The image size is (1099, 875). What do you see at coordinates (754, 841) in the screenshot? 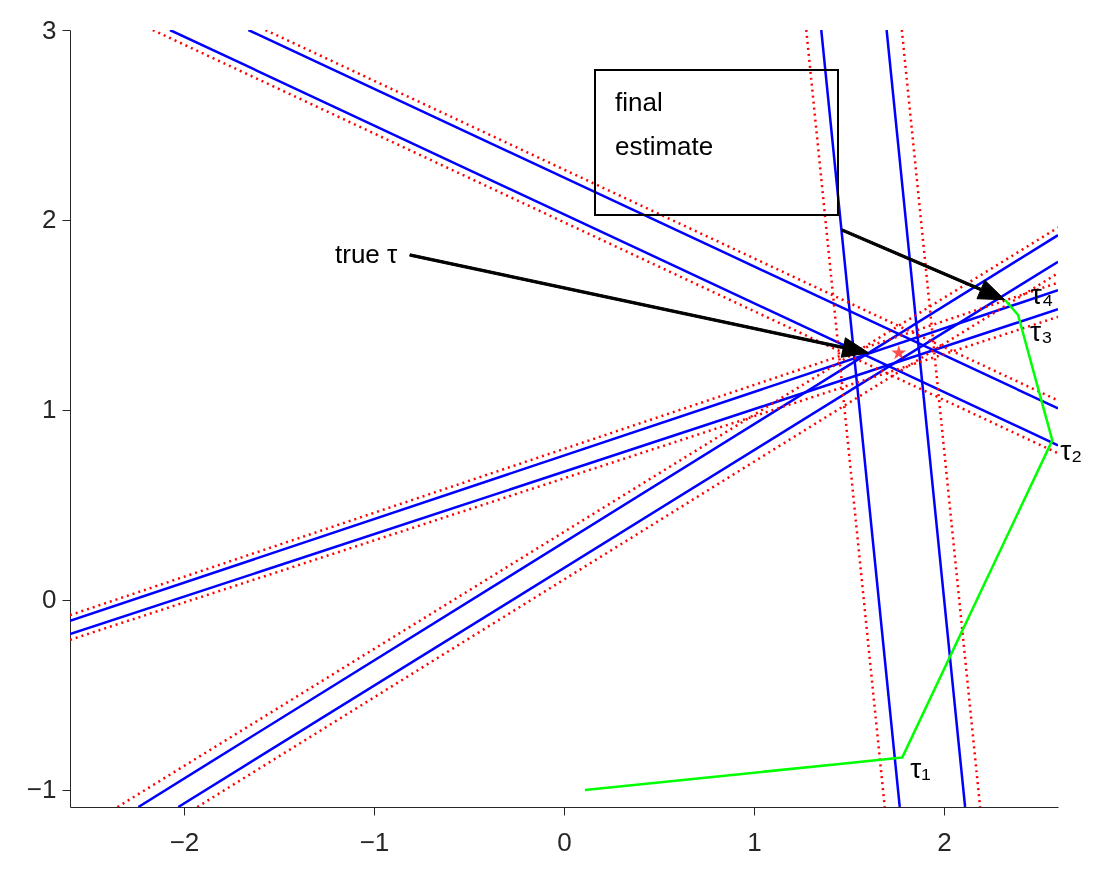
I see `x-tick-label: 1` at bounding box center [754, 841].